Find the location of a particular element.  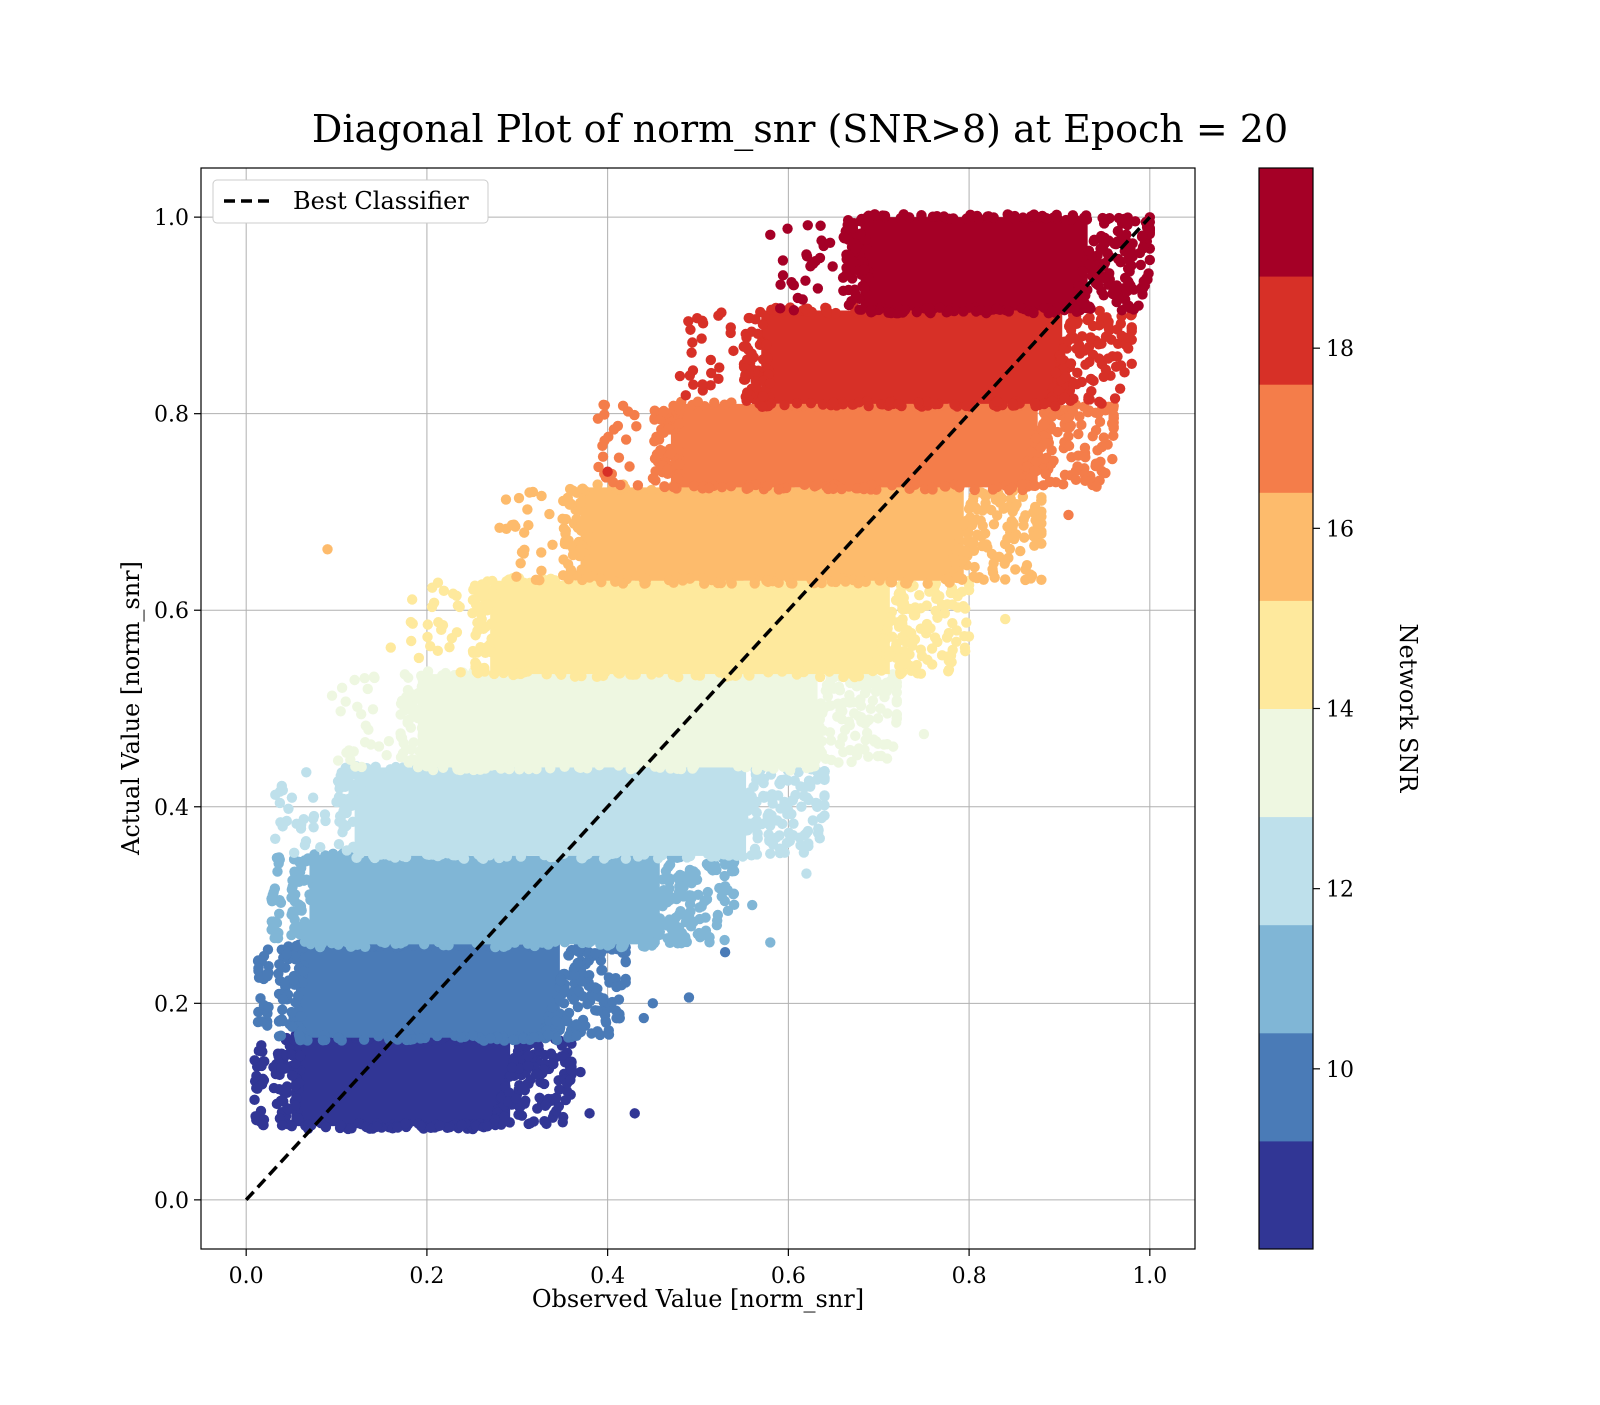

y-tick-label: 0.6 is located at coordinates (171, 611).